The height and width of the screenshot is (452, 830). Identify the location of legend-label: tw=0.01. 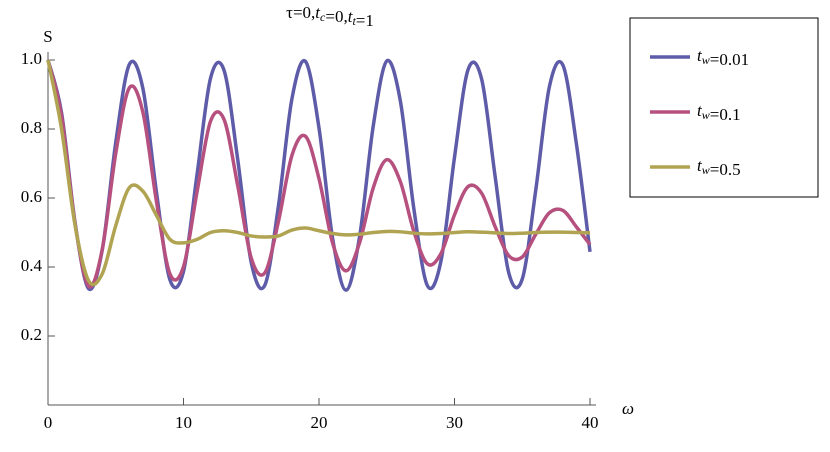
(723, 57).